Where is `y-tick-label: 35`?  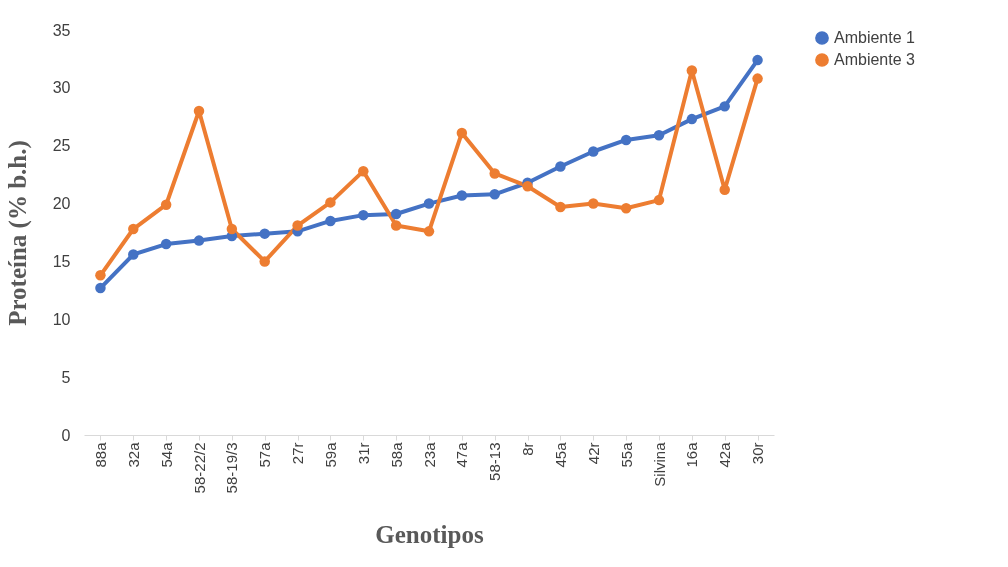
y-tick-label: 35 is located at coordinates (61, 30).